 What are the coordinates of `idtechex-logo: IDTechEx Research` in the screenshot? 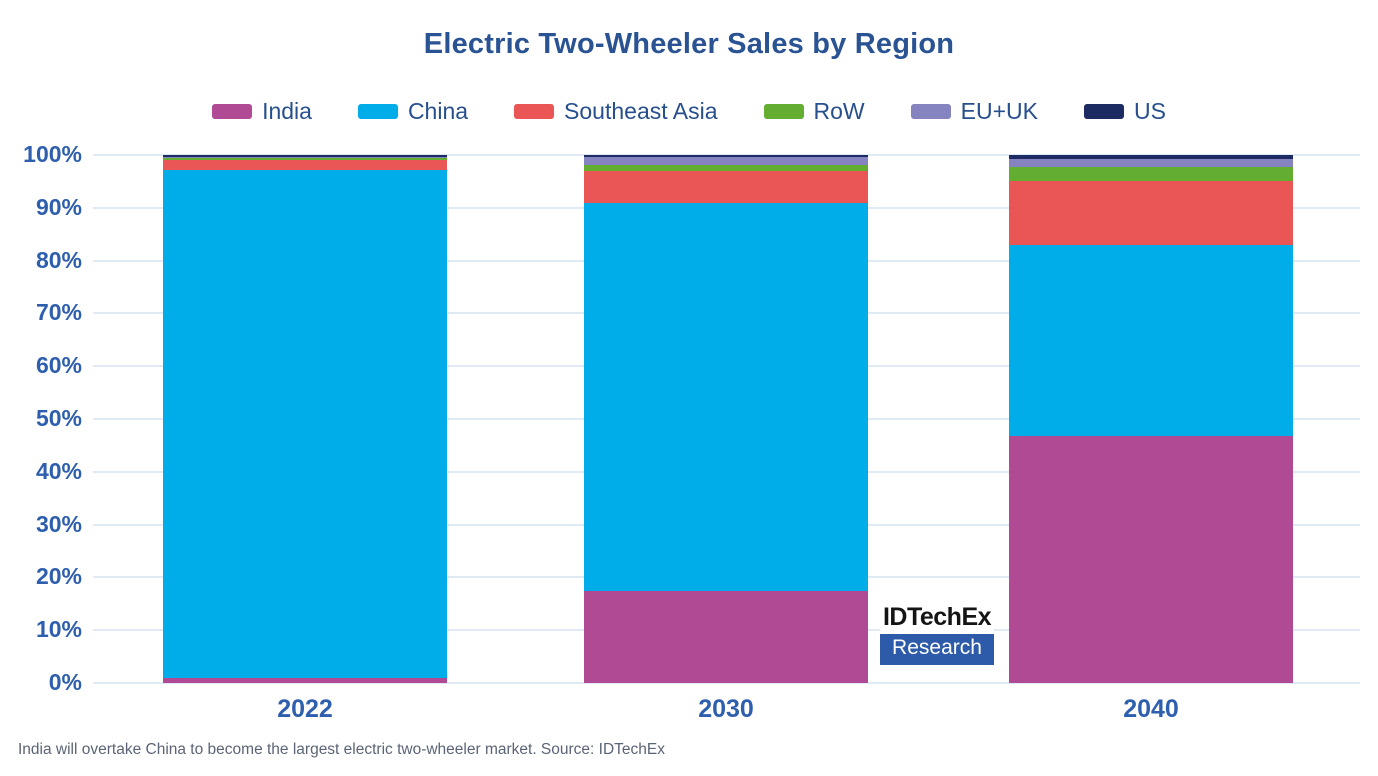 It's located at (937, 634).